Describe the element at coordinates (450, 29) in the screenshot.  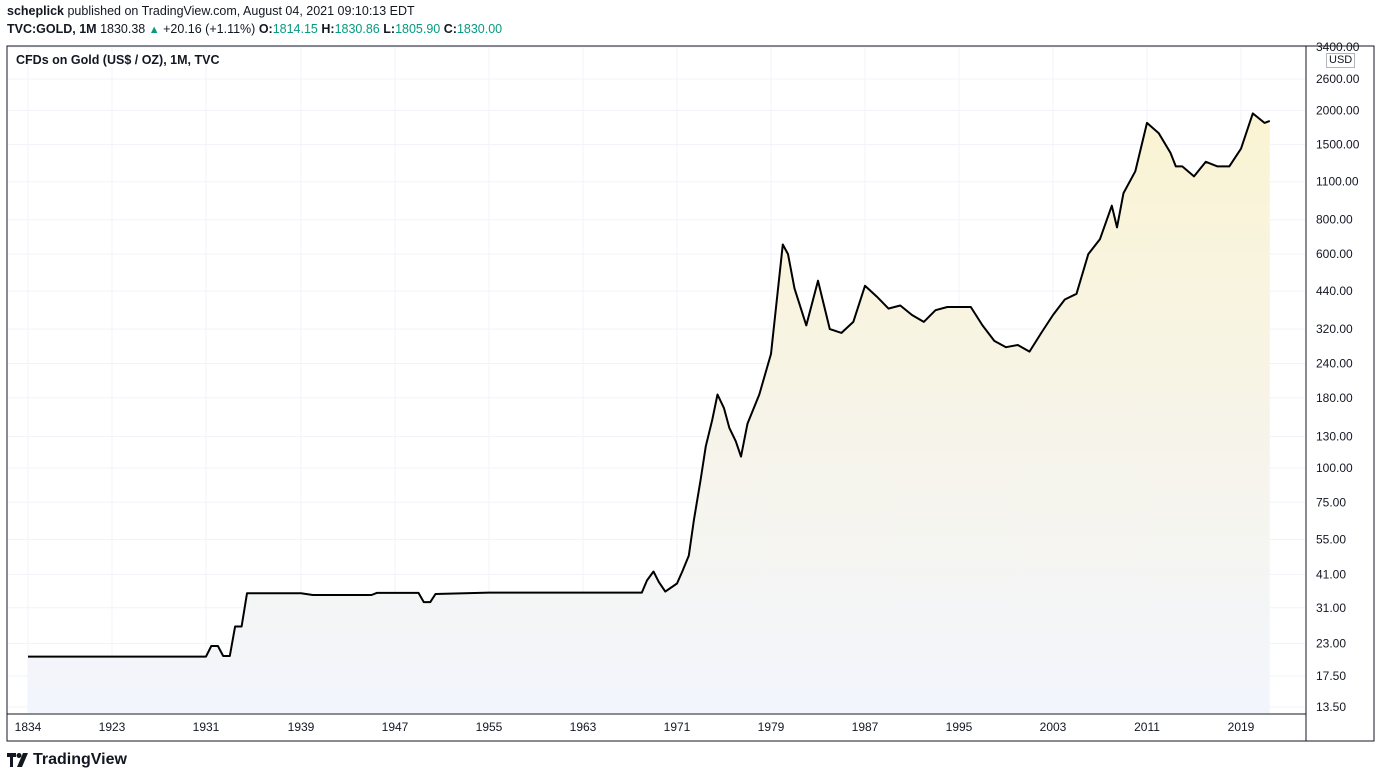
I see `close-label: C:` at that location.